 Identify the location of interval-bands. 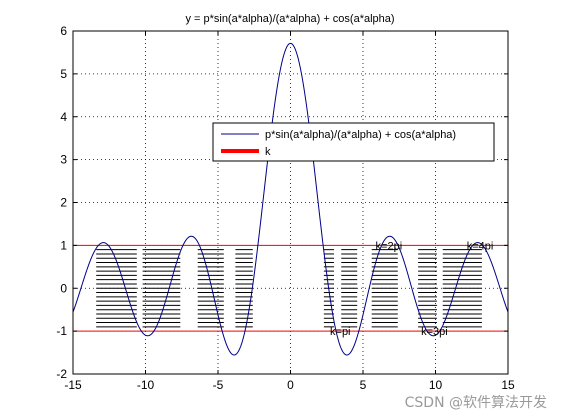
(289, 288).